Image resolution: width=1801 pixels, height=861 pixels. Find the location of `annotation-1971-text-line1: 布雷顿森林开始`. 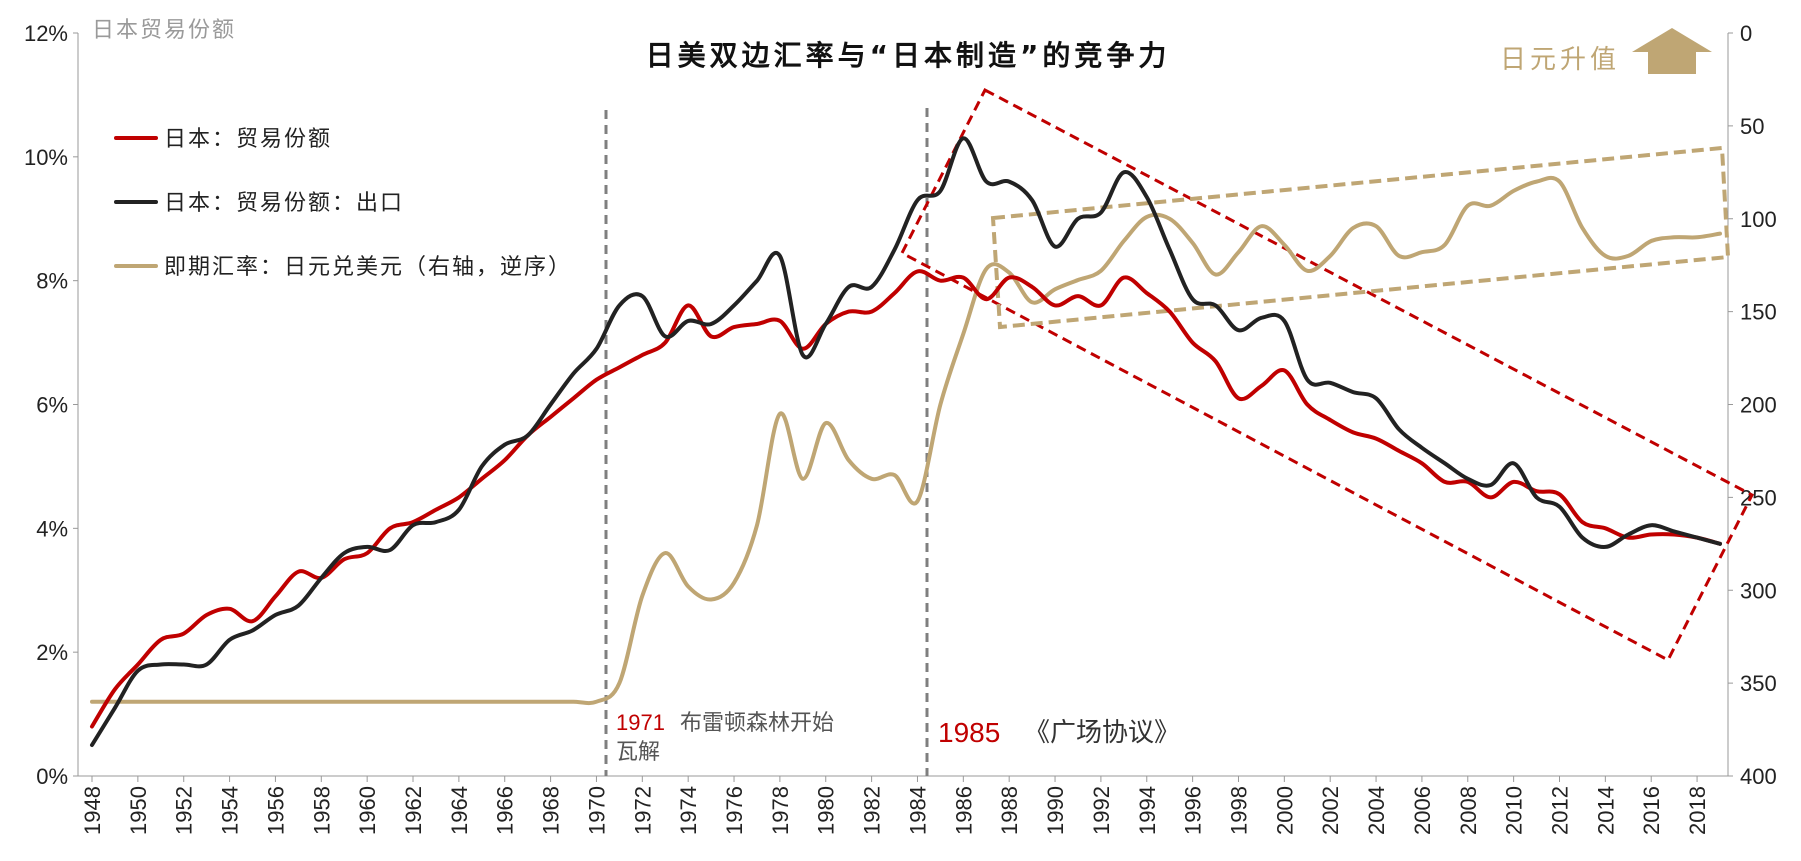

annotation-1971-text-line1: 布雷顿森林开始 is located at coordinates (757, 723).